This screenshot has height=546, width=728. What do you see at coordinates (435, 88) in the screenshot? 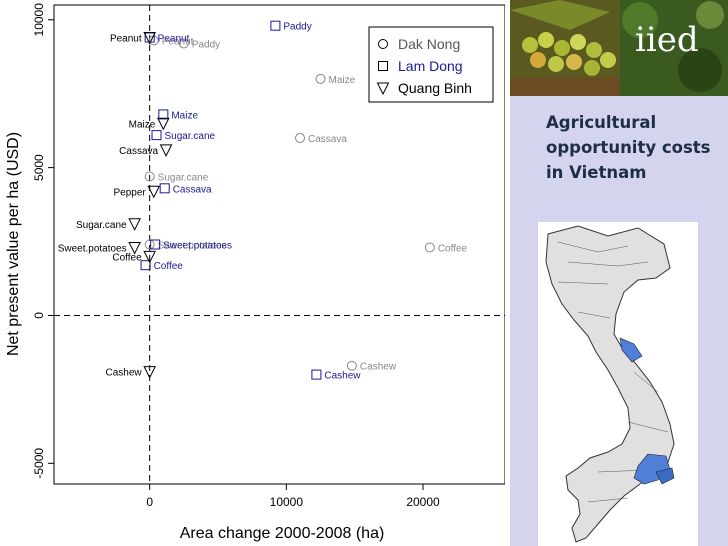
I see `legend-label: Quang Binh` at bounding box center [435, 88].